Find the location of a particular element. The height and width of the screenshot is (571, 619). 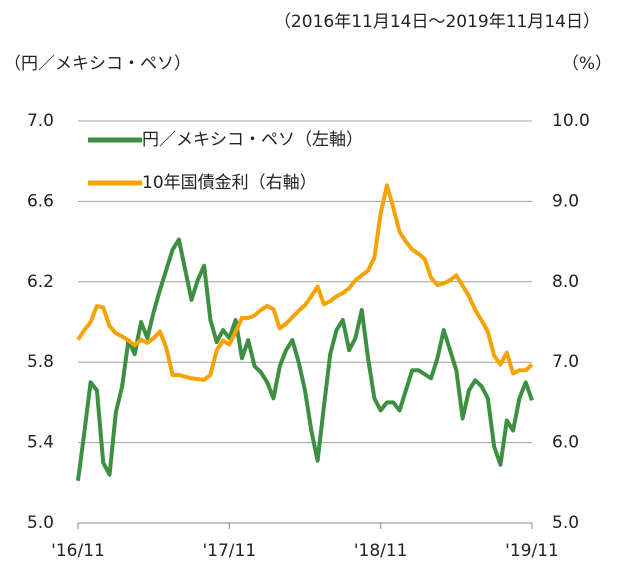

x-tick-label: '19/11 is located at coordinates (532, 551).